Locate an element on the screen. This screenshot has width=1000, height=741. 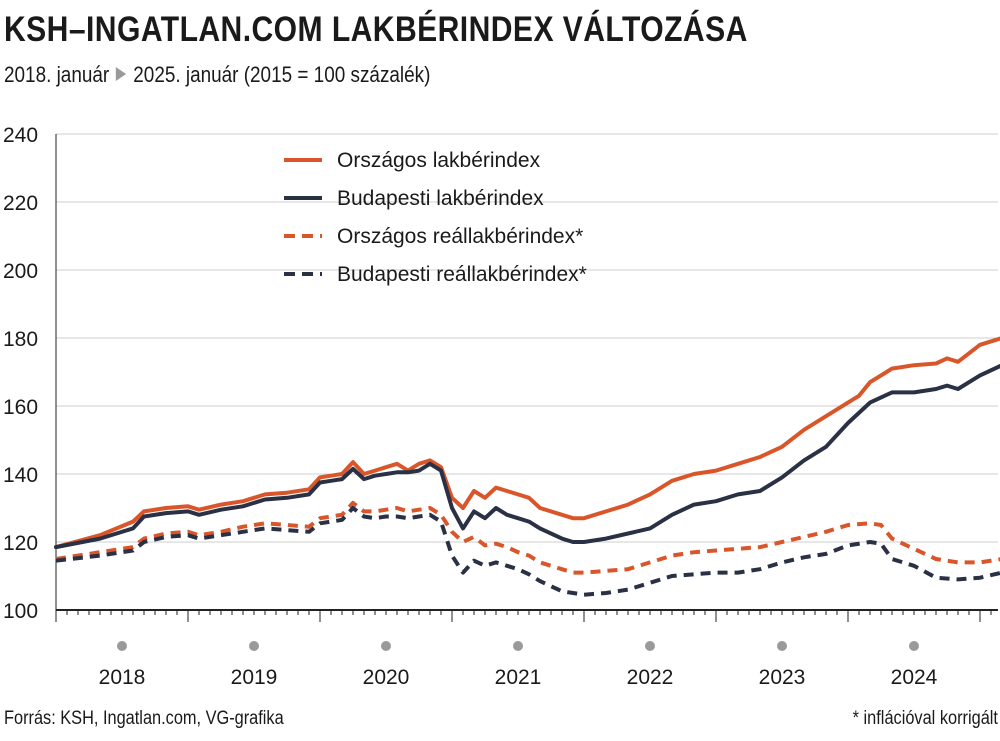
y-tick-label: 180 is located at coordinates (20, 339).